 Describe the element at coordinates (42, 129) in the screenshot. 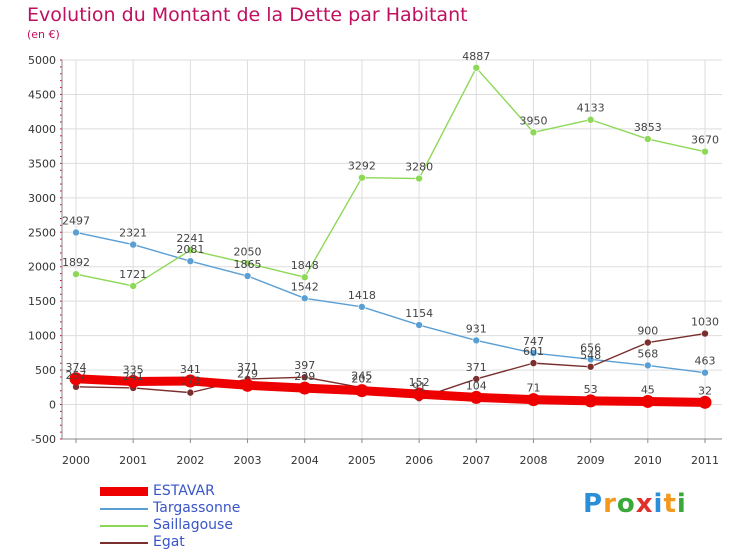

I see `y-tick-label: 4000` at that location.